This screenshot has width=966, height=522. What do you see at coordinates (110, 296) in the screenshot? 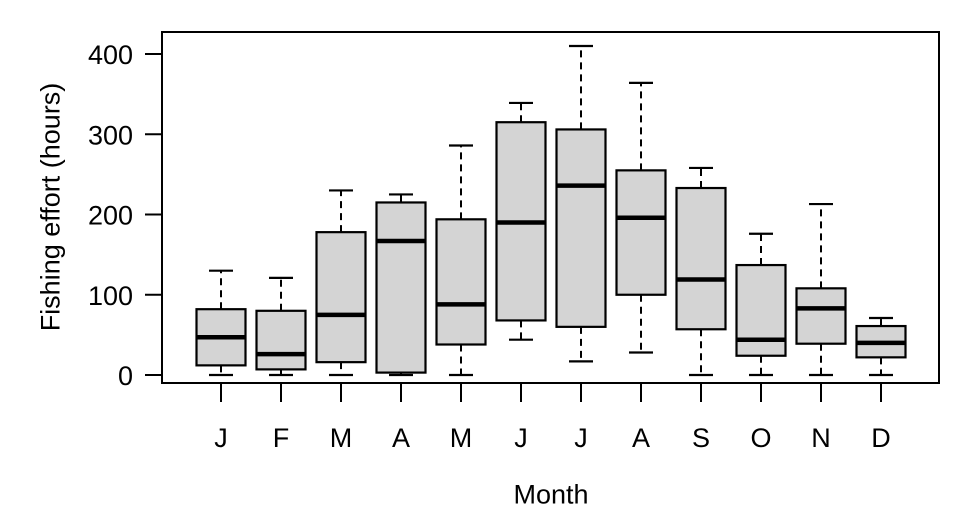
I see `y-axis-tick-label: 100` at bounding box center [110, 296].